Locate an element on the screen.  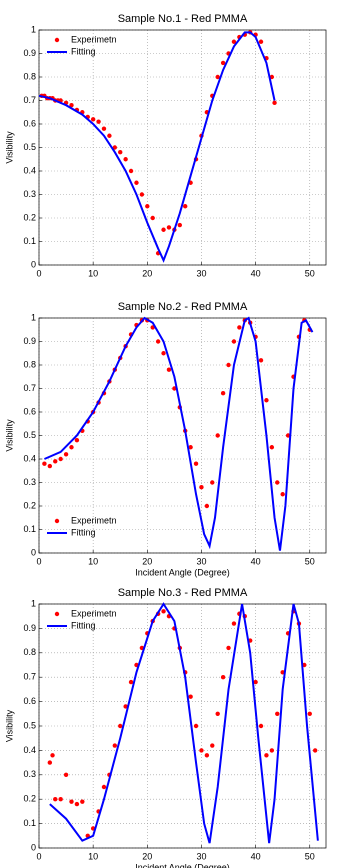
x-axis-label: Incident Angle (Degree) is located at coordinates (182, 572).